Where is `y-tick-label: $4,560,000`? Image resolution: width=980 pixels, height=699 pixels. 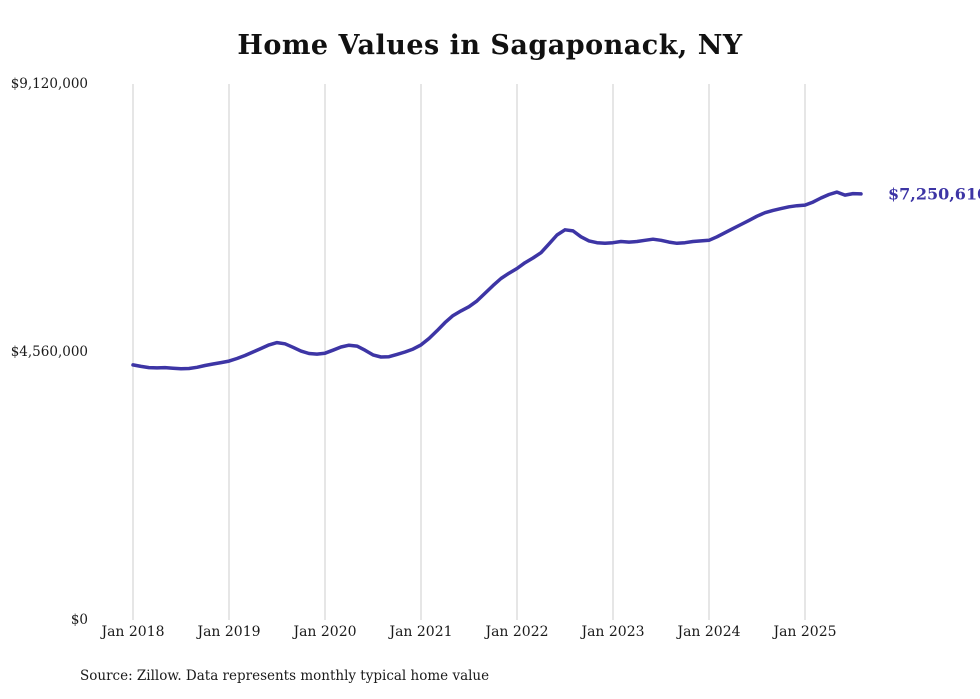 y-tick-label: $4,560,000 is located at coordinates (49, 352).